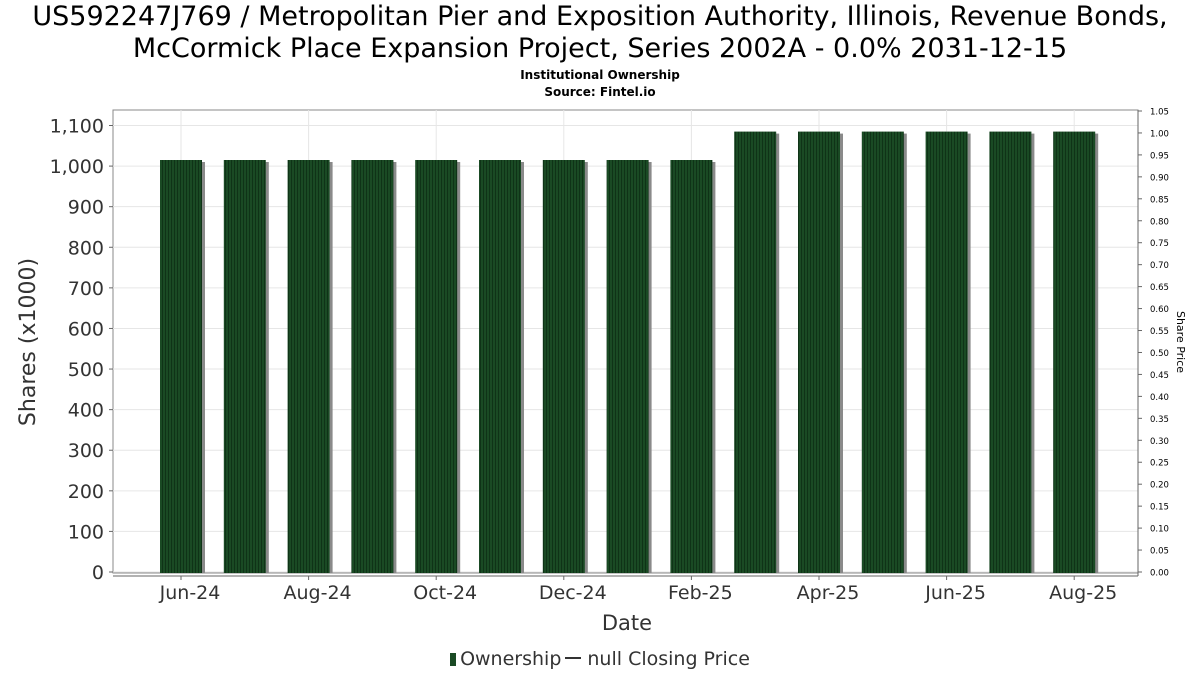 This screenshot has width=1200, height=675. Describe the element at coordinates (1159, 486) in the screenshot. I see `y2-tick-label: 0.20` at that location.